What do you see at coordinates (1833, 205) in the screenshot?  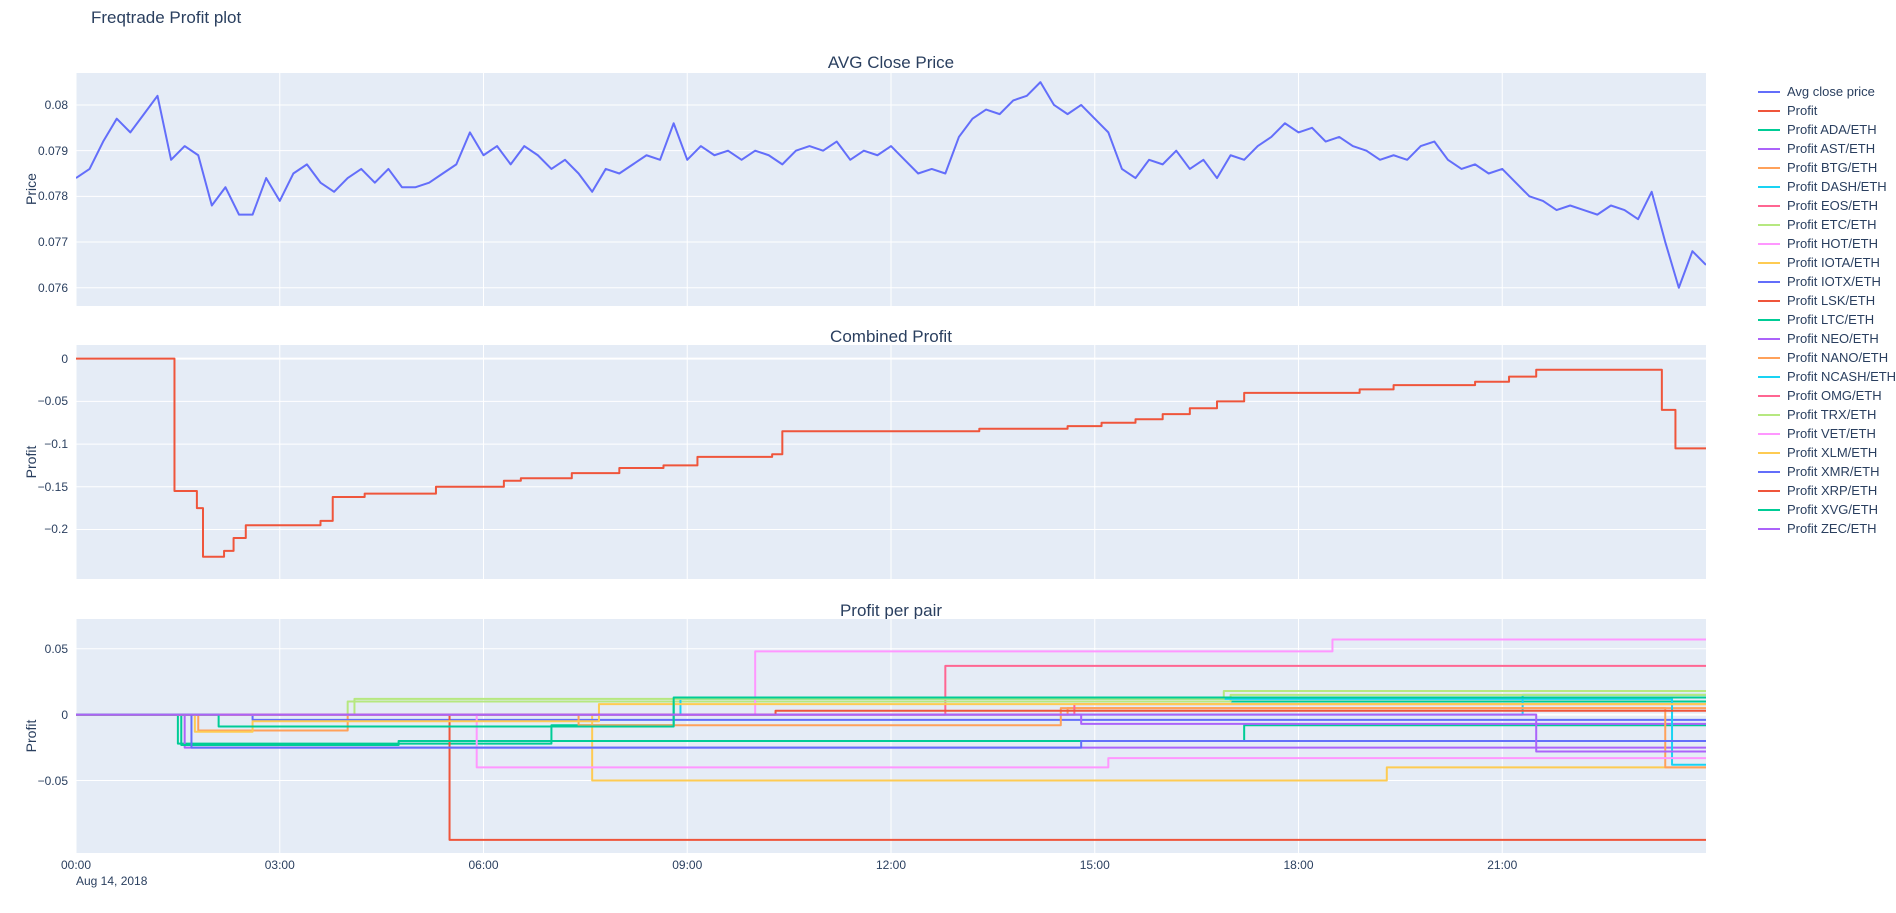 I see `legend-item-label: Profit EOS/ETH` at bounding box center [1833, 205].